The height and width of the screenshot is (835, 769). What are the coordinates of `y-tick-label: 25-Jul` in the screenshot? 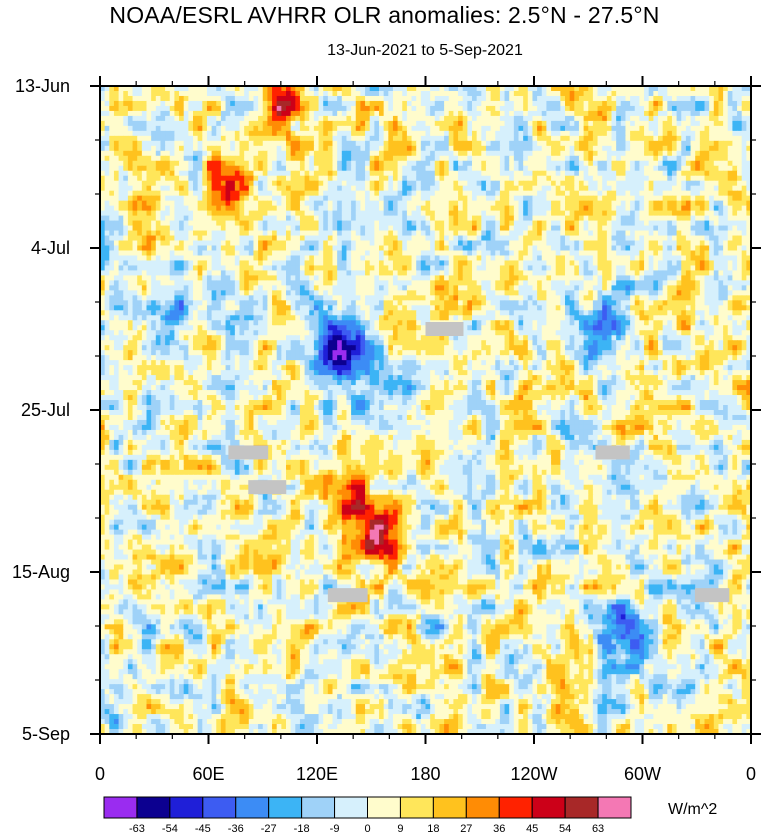 It's located at (45, 410).